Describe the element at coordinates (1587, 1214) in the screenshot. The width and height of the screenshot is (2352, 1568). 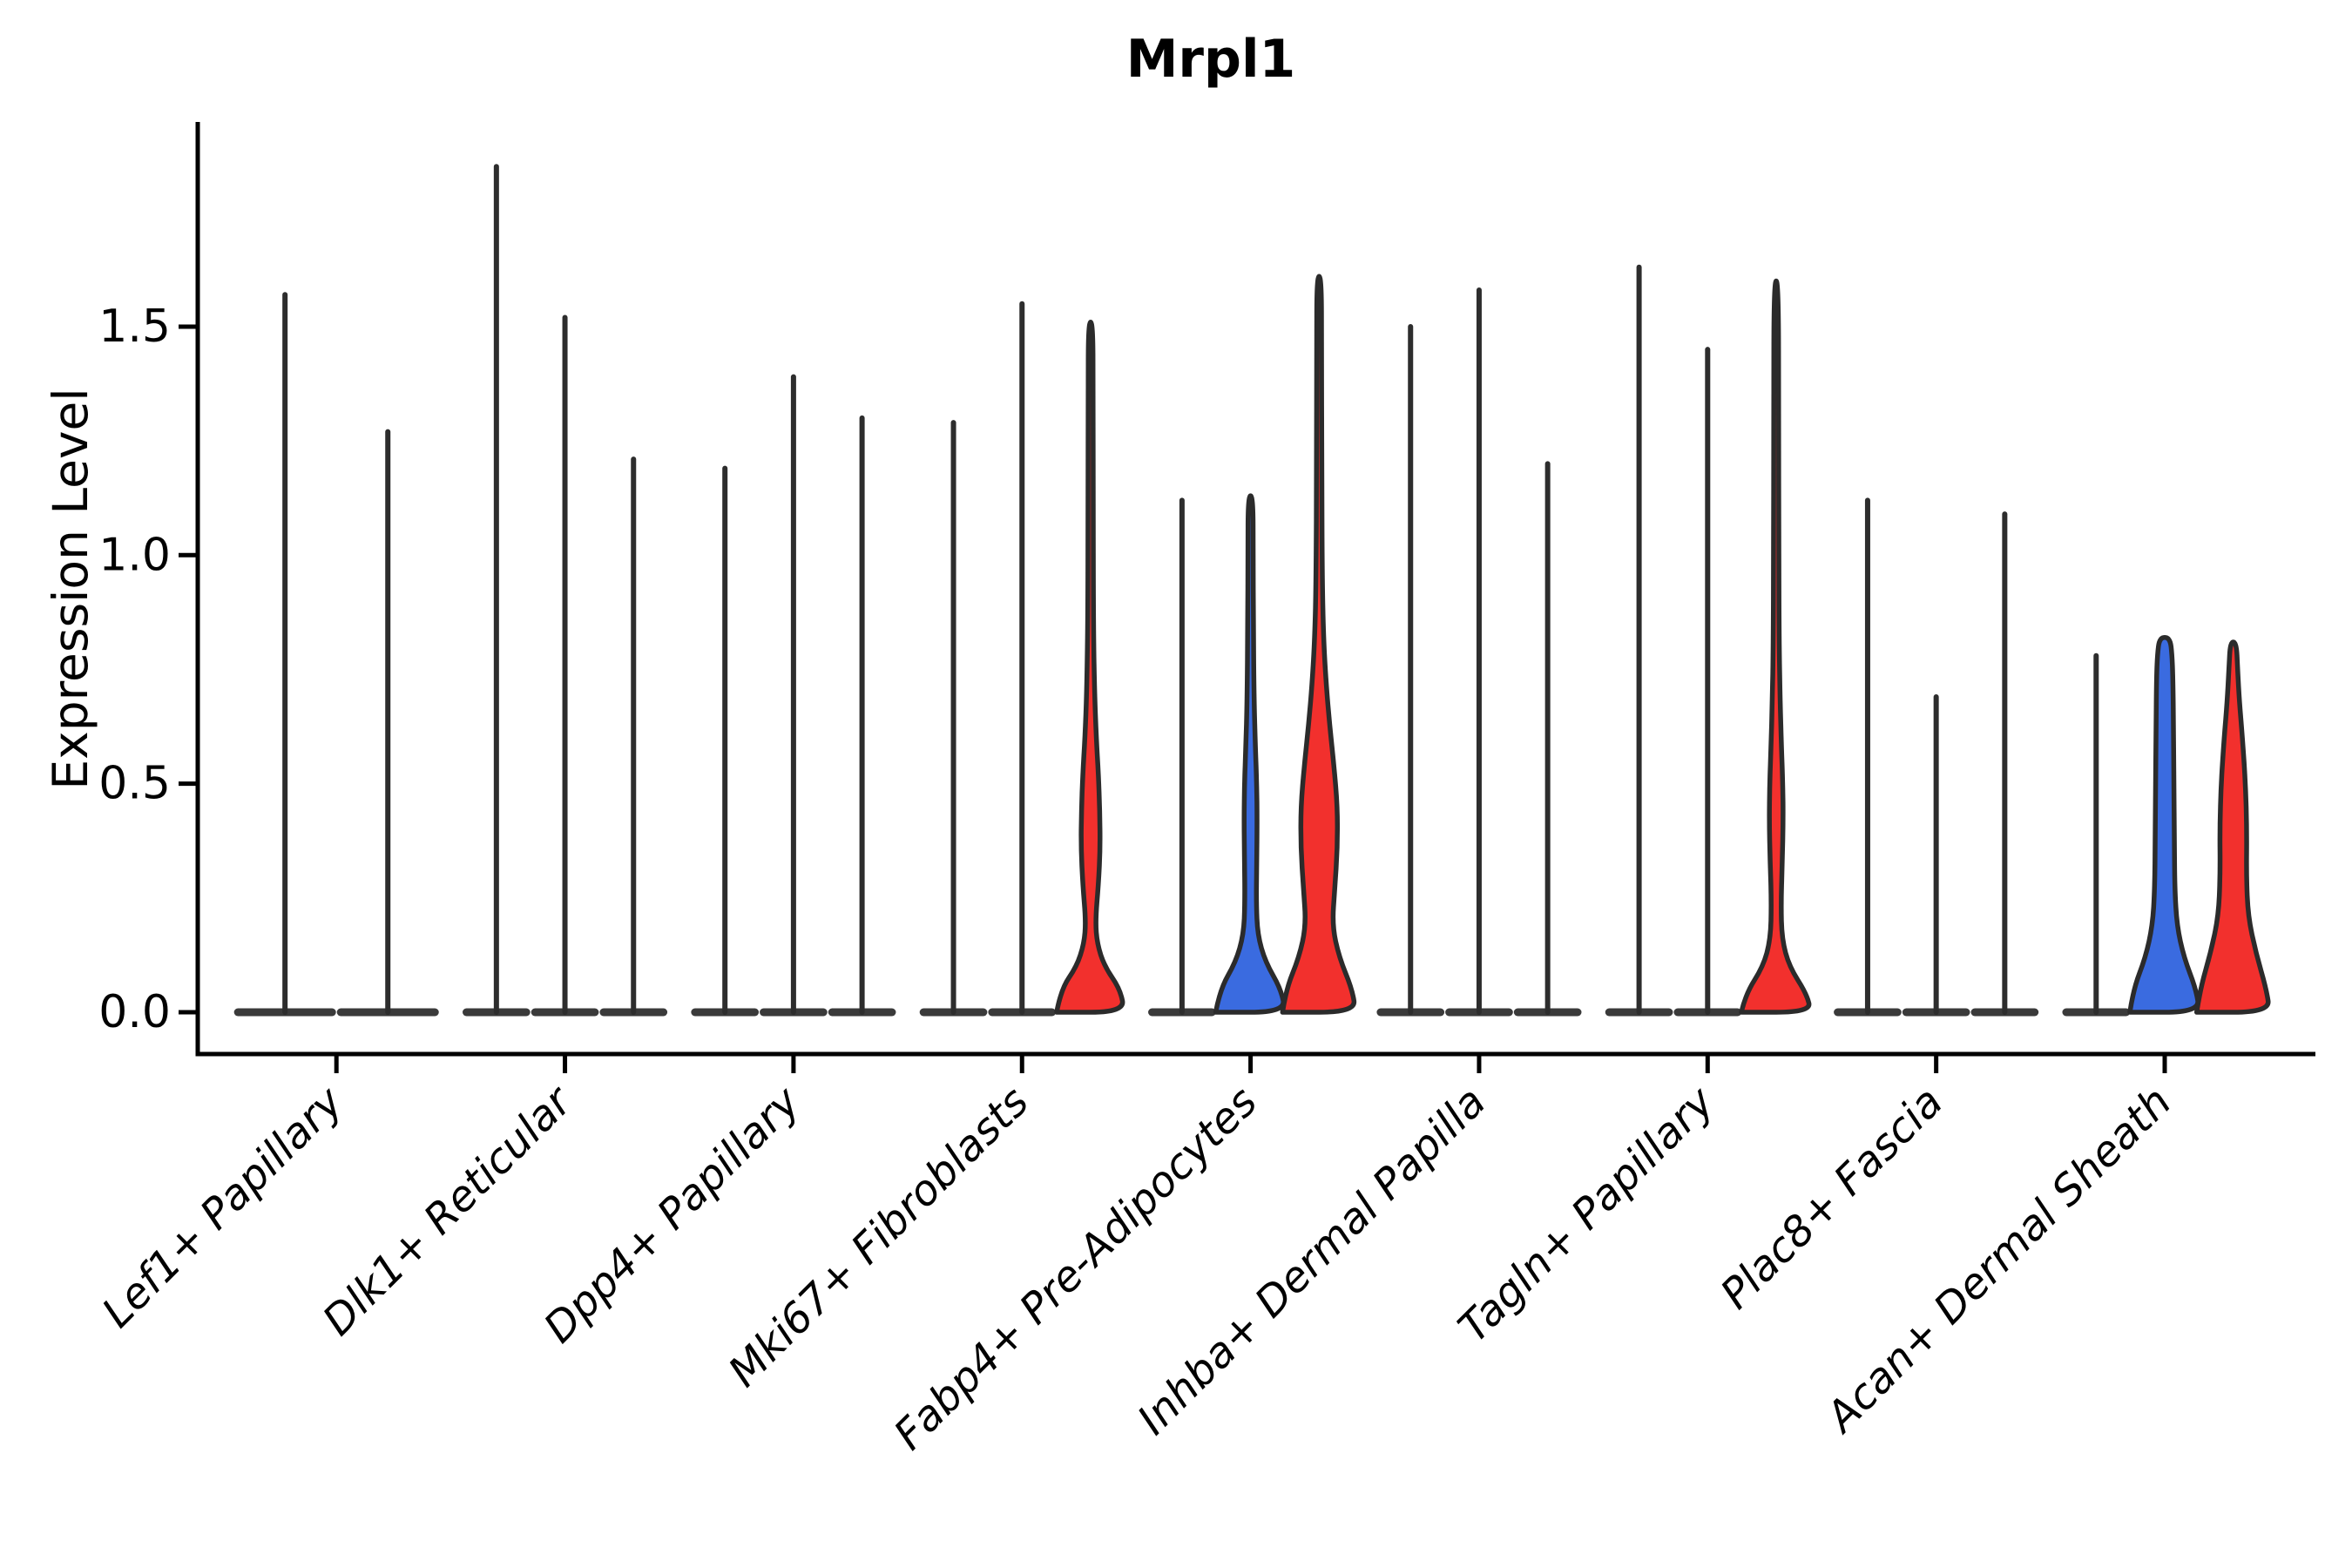
I see `x-tick-label: Tagln+ Papillary` at that location.